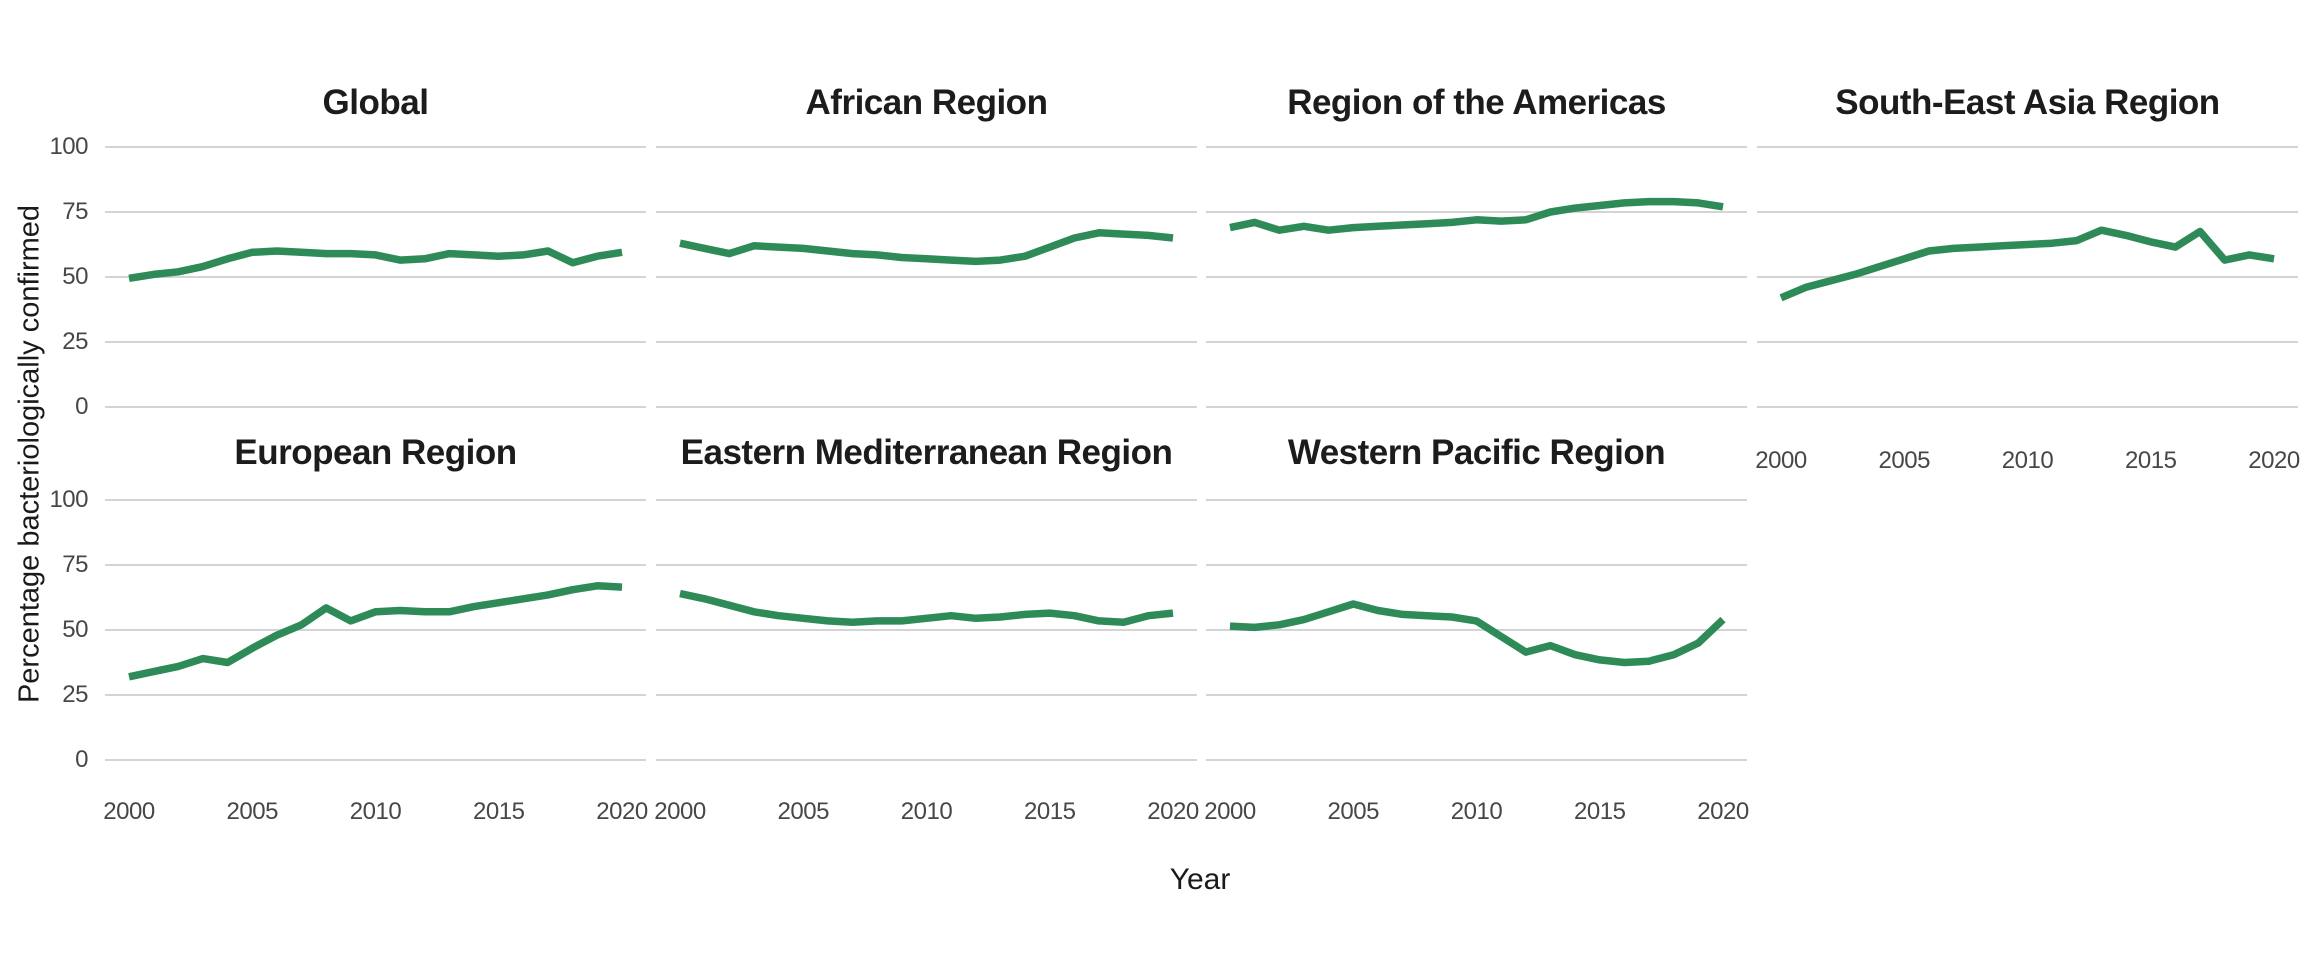 This screenshot has width=2304, height=960. Describe the element at coordinates (926, 607) in the screenshot. I see `line-series-eastern-mediterranean-region` at that location.